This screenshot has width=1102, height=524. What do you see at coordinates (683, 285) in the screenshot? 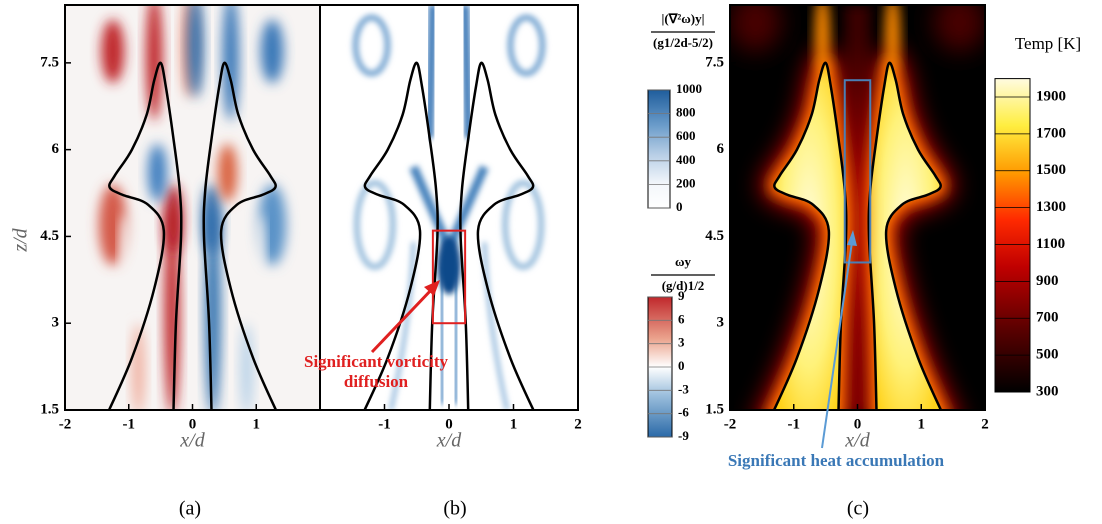
I see `colorbar-label: (g/d)1/2` at bounding box center [683, 285].